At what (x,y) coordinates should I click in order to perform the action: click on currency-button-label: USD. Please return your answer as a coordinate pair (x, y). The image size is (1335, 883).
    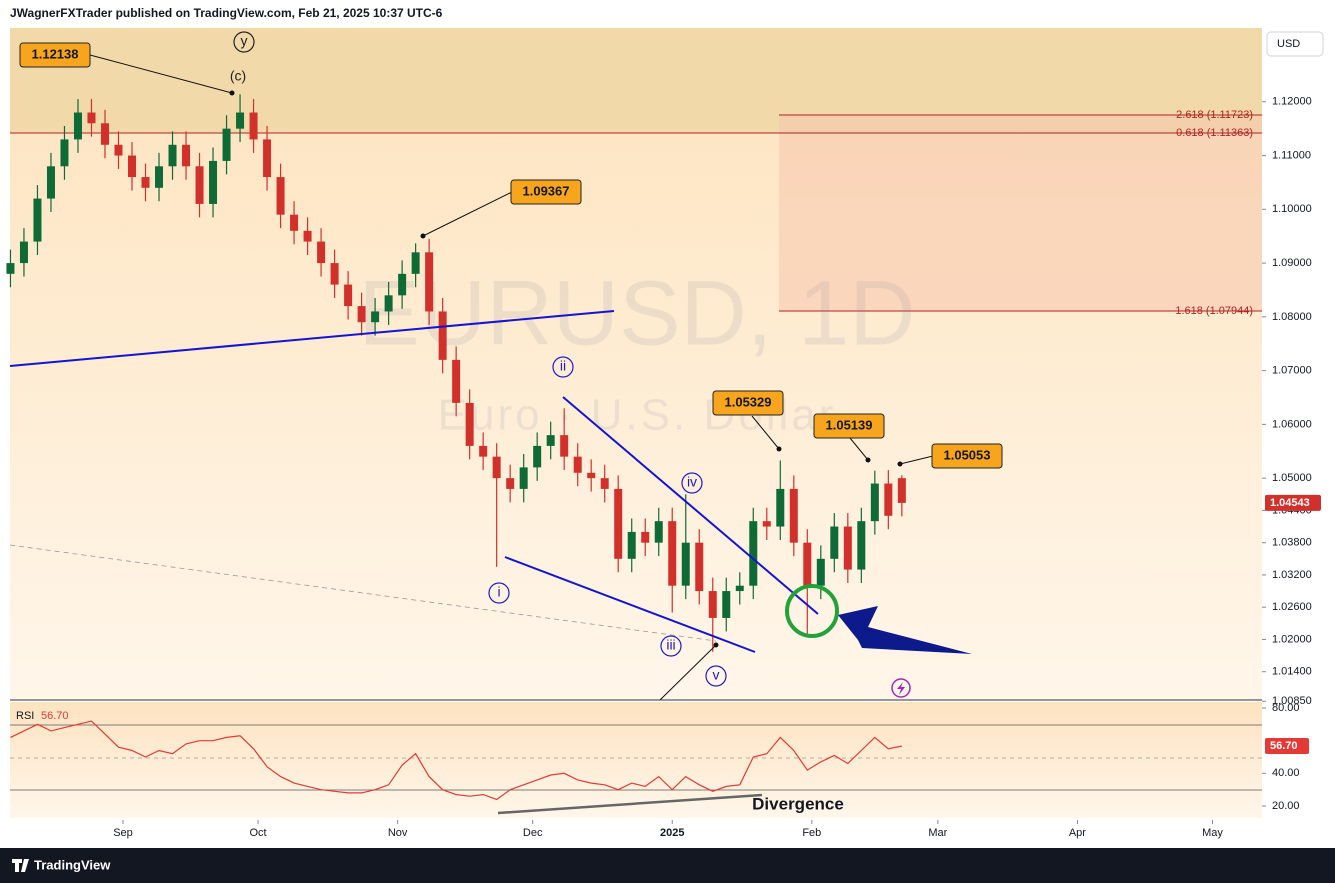
    Looking at the image, I should click on (1288, 44).